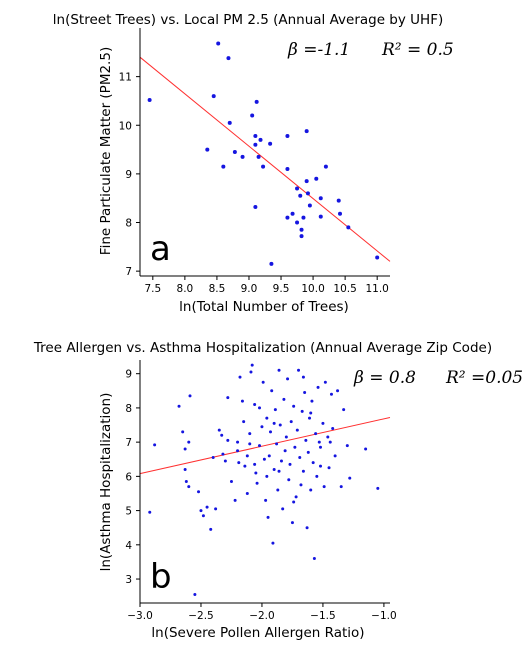 The image size is (526, 652). Describe the element at coordinates (257, 633) in the screenshot. I see `chart-b-x-axis-label: ln(Severe Pollen Allergen Ratio)` at that location.